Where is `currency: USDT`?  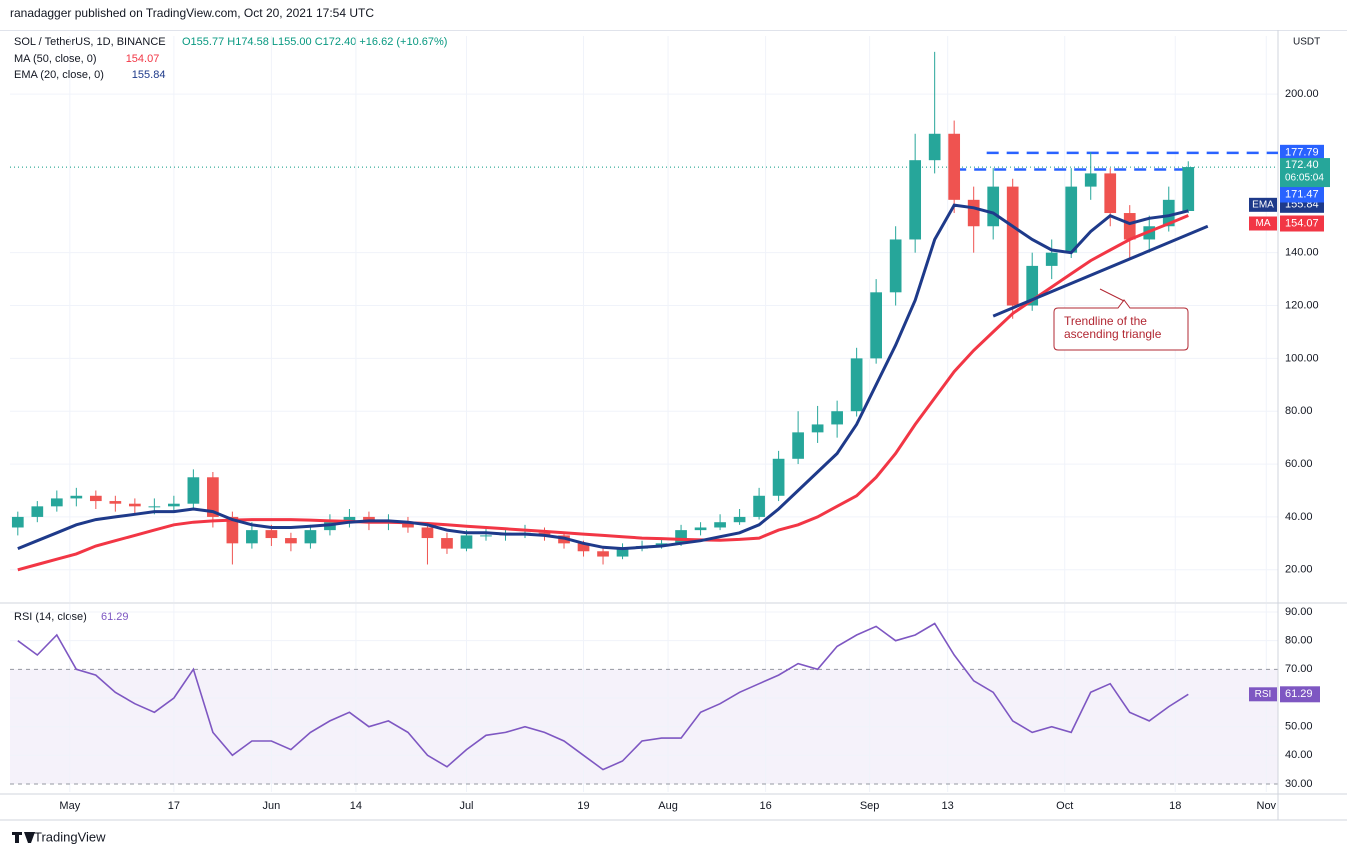 currency: USDT is located at coordinates (1306, 42).